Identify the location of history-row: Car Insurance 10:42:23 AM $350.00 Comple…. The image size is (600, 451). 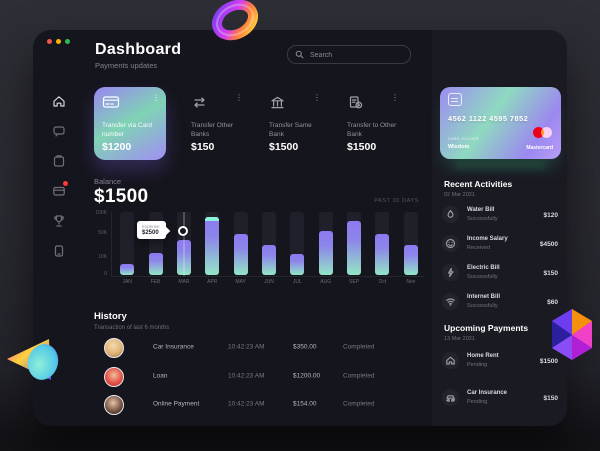
(260, 347).